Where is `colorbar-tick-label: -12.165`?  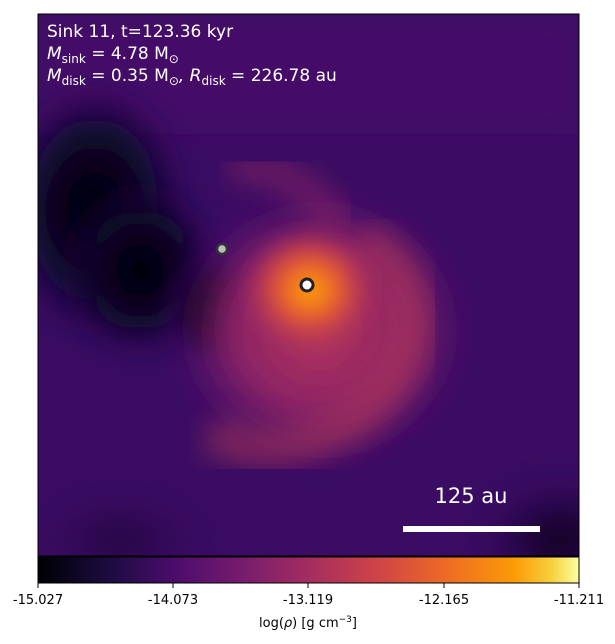
colorbar-tick-label: -12.165 is located at coordinates (444, 600).